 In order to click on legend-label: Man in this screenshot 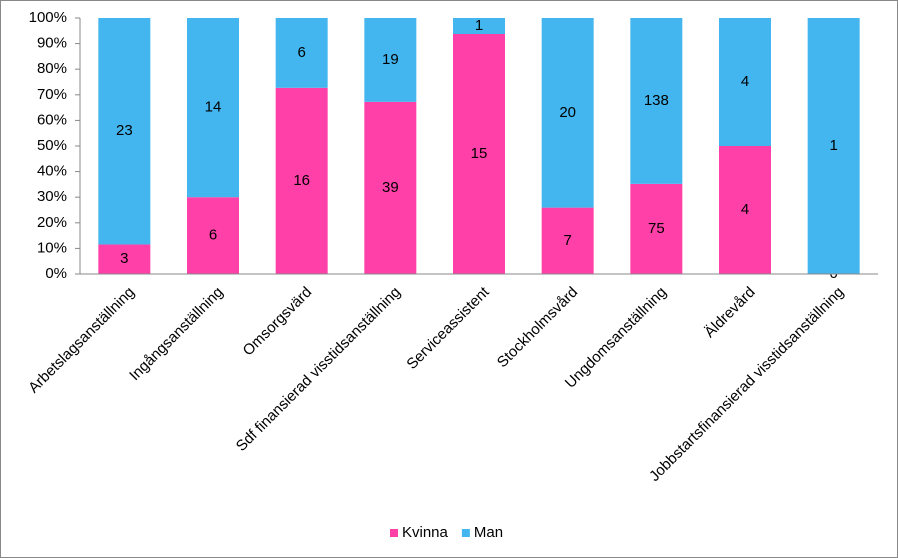, I will do `click(488, 532)`.